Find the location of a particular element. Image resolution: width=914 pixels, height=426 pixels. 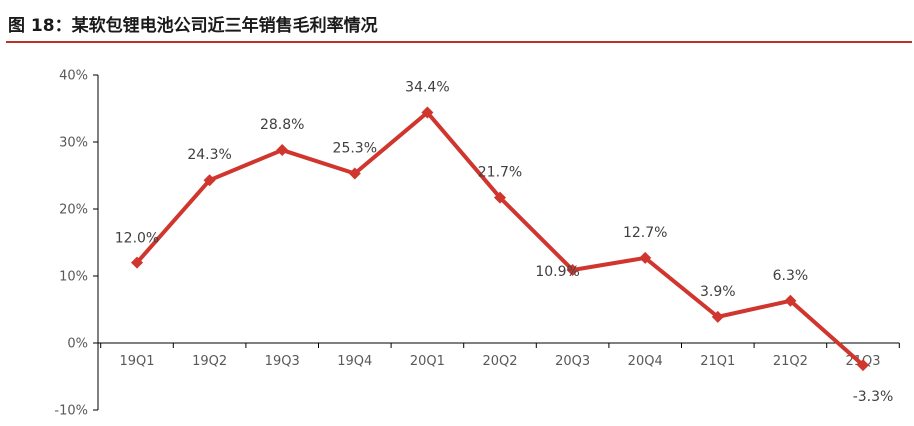

y-tick-label: 20% is located at coordinates (73, 210).